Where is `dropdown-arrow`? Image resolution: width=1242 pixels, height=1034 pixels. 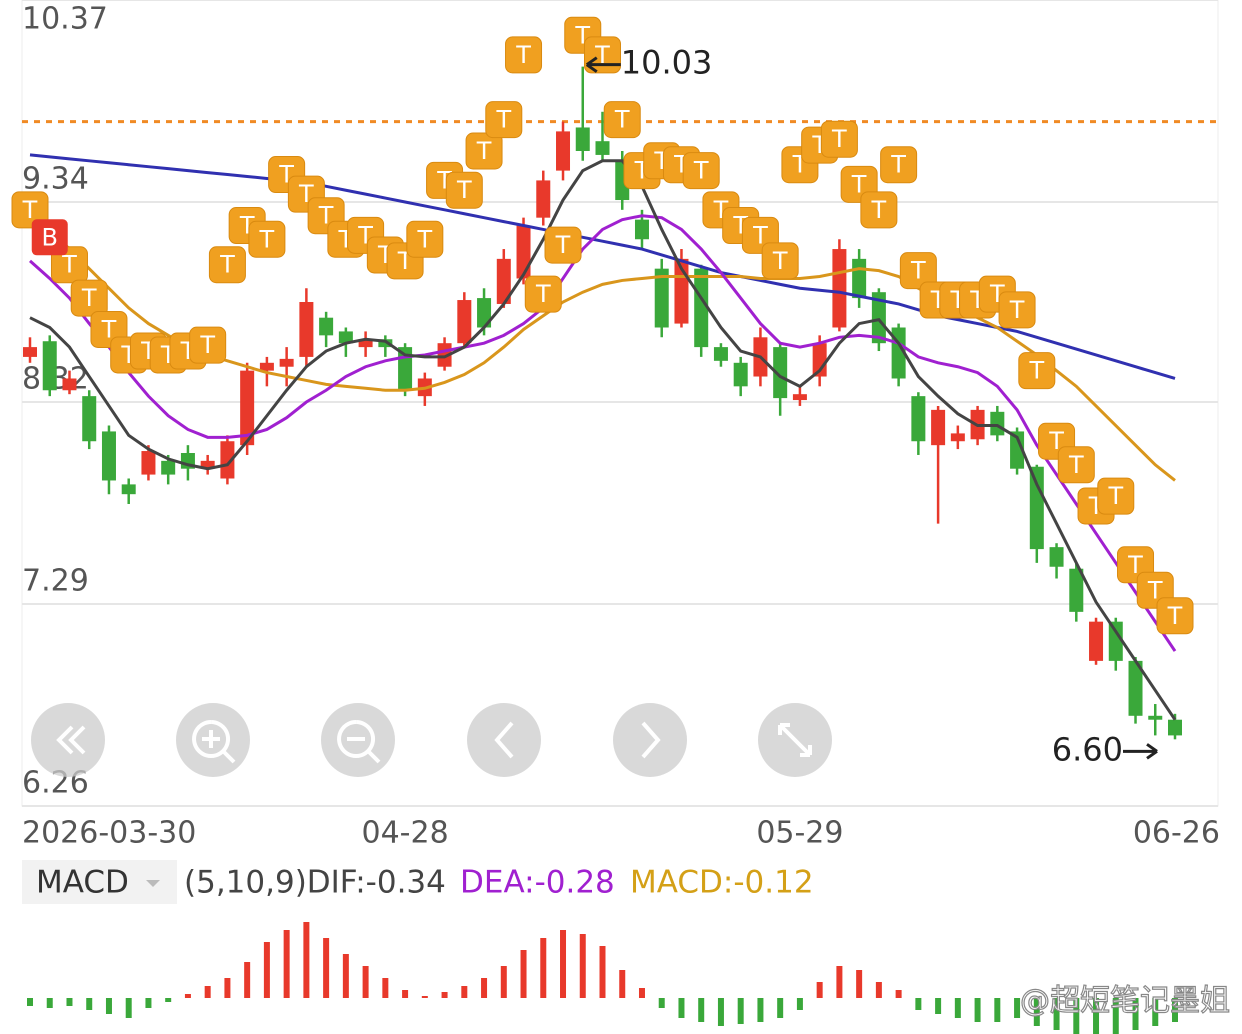 dropdown-arrow is located at coordinates (153, 883).